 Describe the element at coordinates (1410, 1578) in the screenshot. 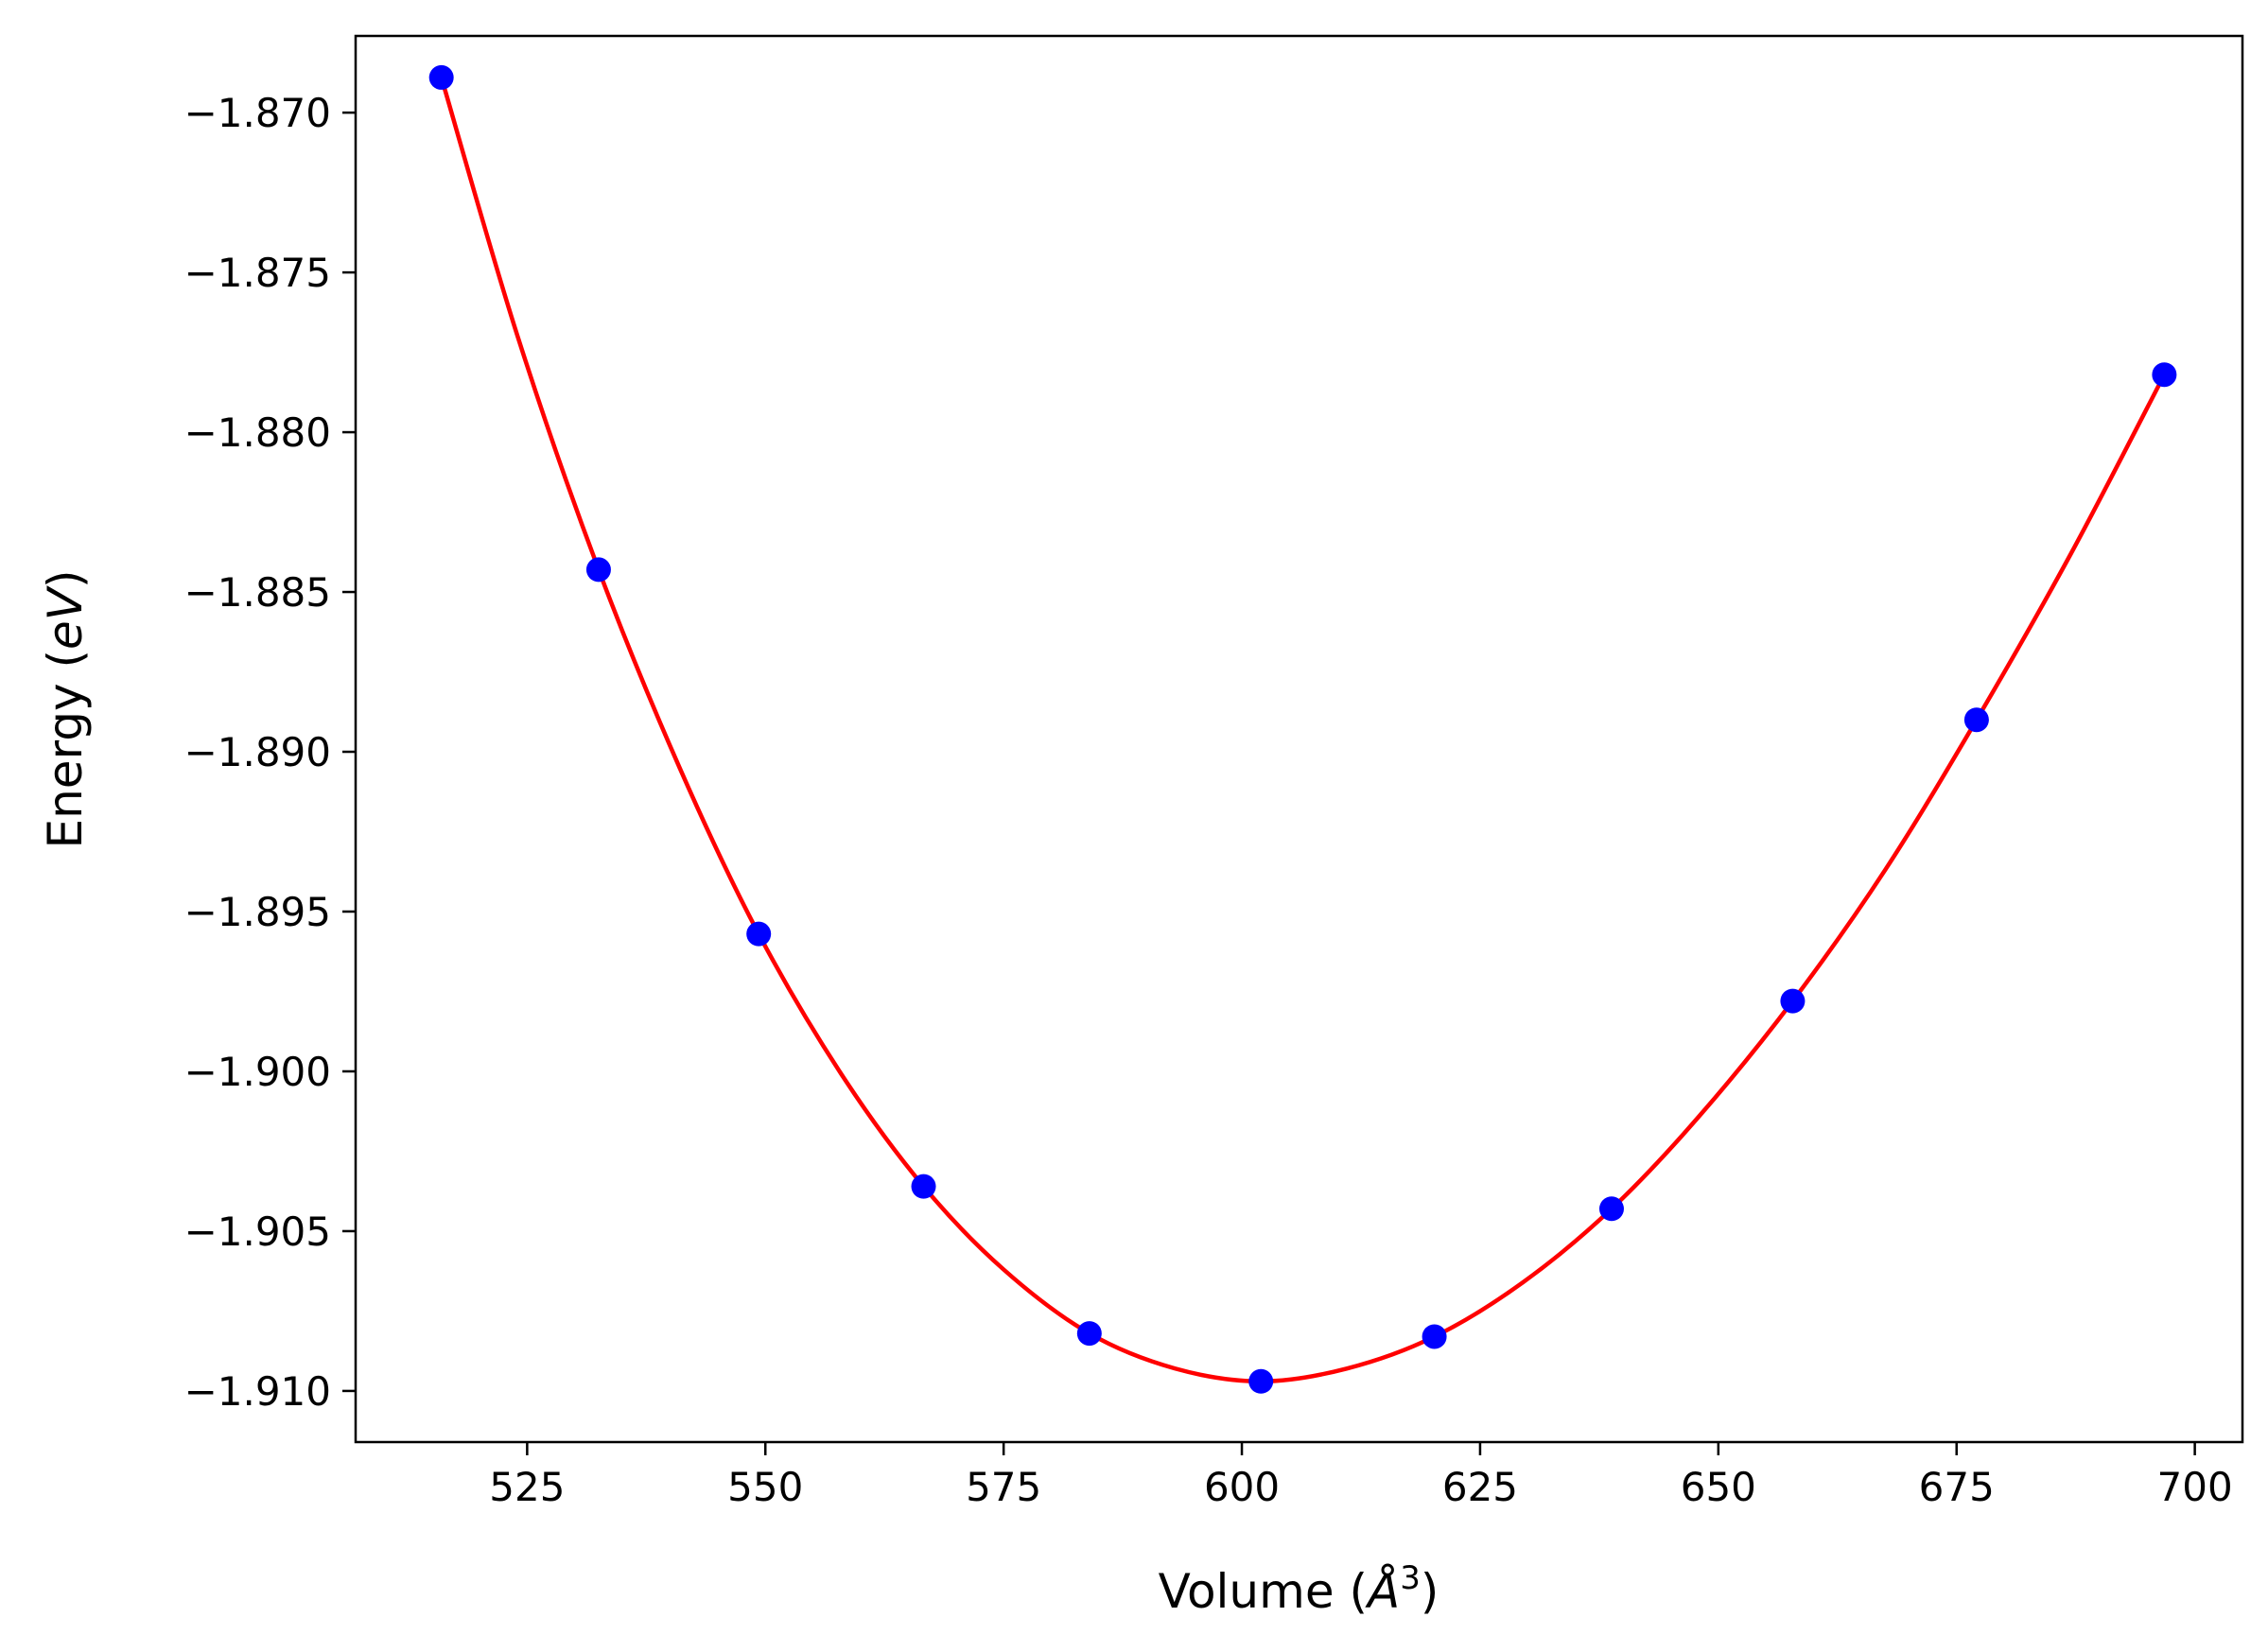

I see `x-axis-unit-power: 3` at that location.